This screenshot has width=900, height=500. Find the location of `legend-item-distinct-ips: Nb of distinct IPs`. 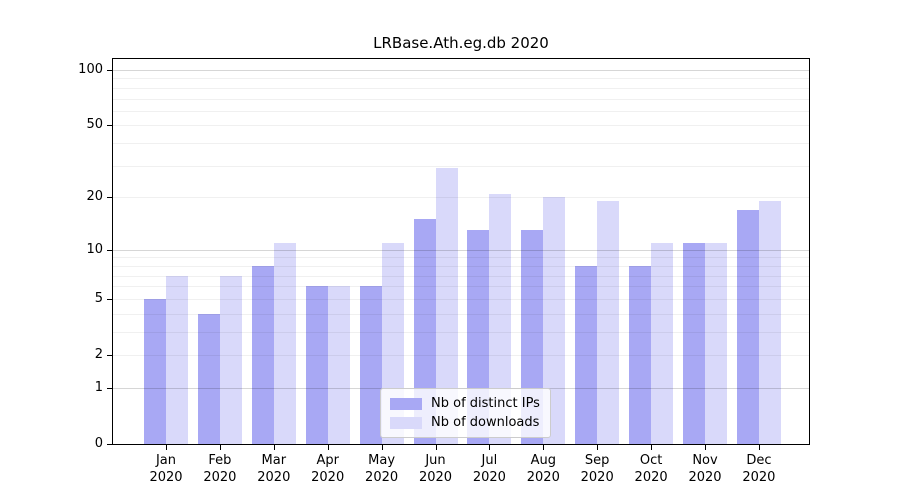

legend-item-distinct-ips: Nb of distinct IPs is located at coordinates (465, 403).